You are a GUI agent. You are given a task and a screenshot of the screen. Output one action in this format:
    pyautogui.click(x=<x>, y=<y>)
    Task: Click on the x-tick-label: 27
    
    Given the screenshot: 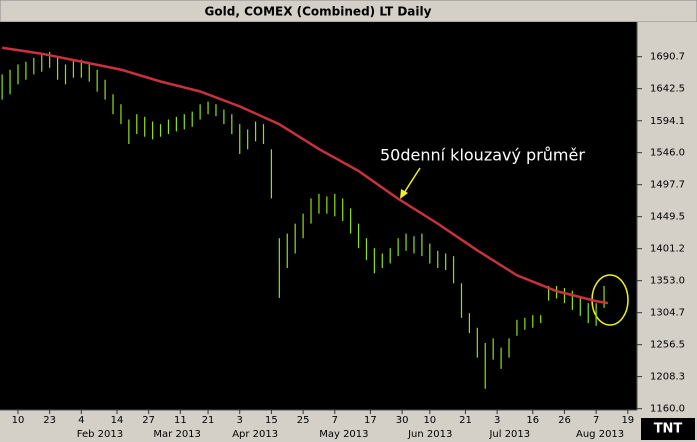 What is the action you would take?
    pyautogui.click(x=148, y=420)
    